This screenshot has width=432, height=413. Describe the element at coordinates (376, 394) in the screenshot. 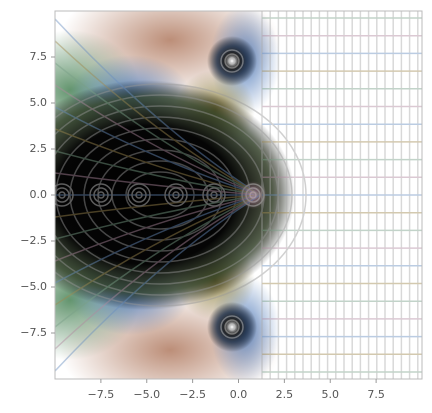

I see `x-tick-label: 7.5` at that location.